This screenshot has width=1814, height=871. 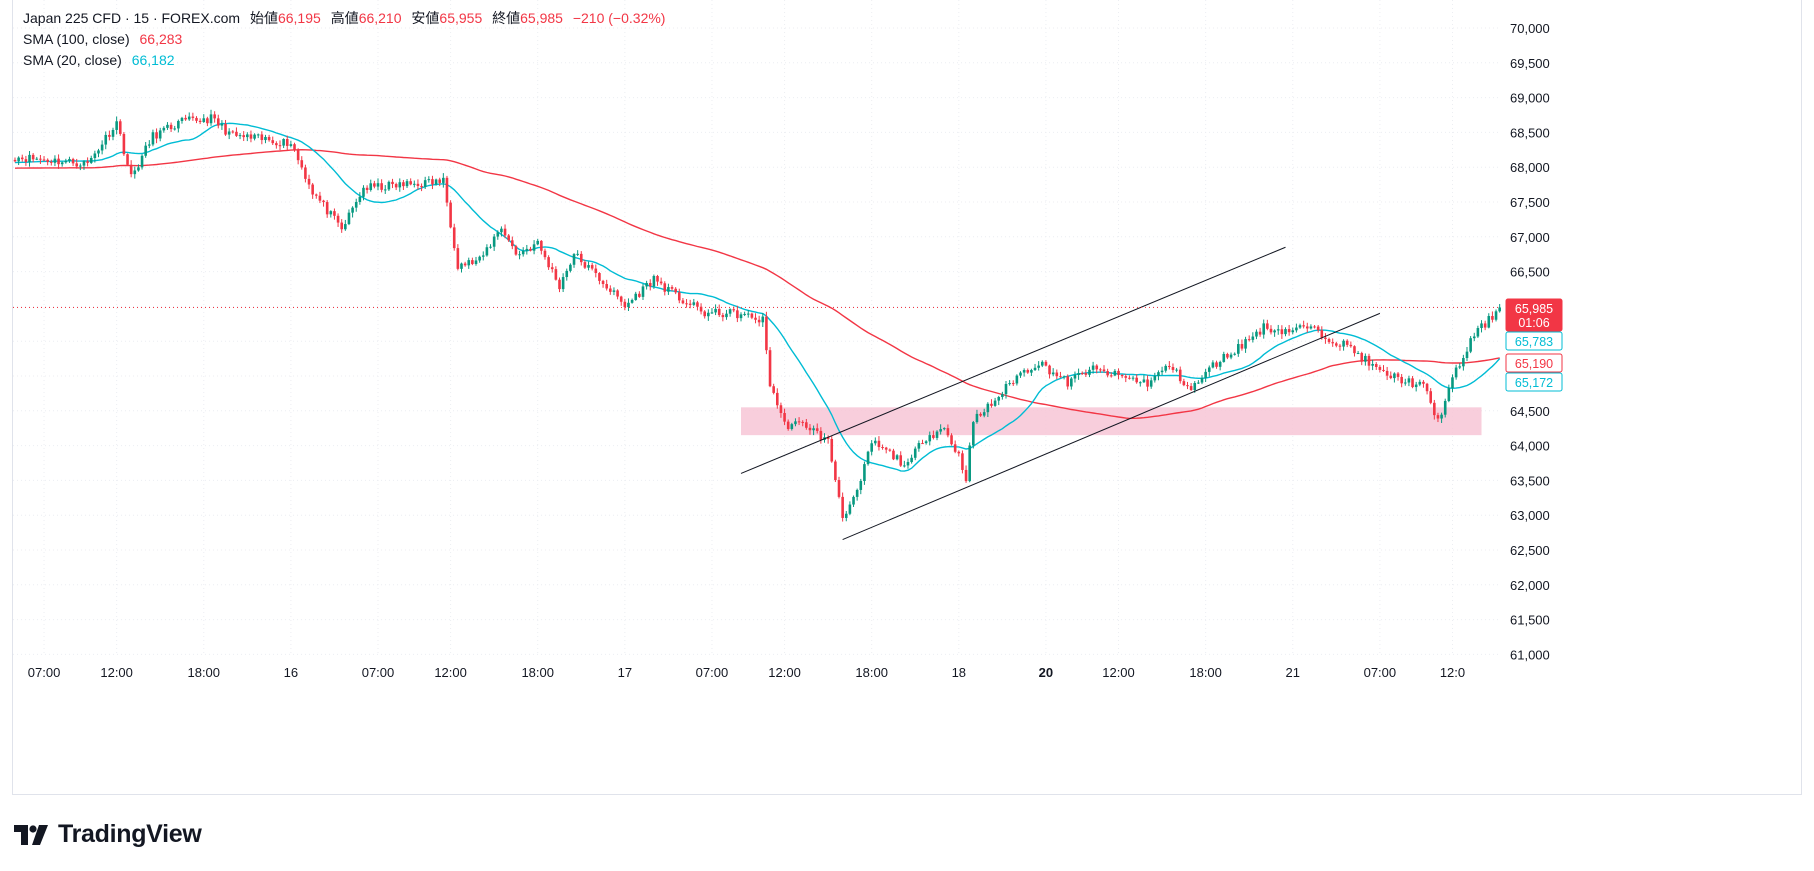 What do you see at coordinates (132, 18) in the screenshot?
I see `symbol-title: Japan 225 CFD · 15 · FOREX.com` at bounding box center [132, 18].